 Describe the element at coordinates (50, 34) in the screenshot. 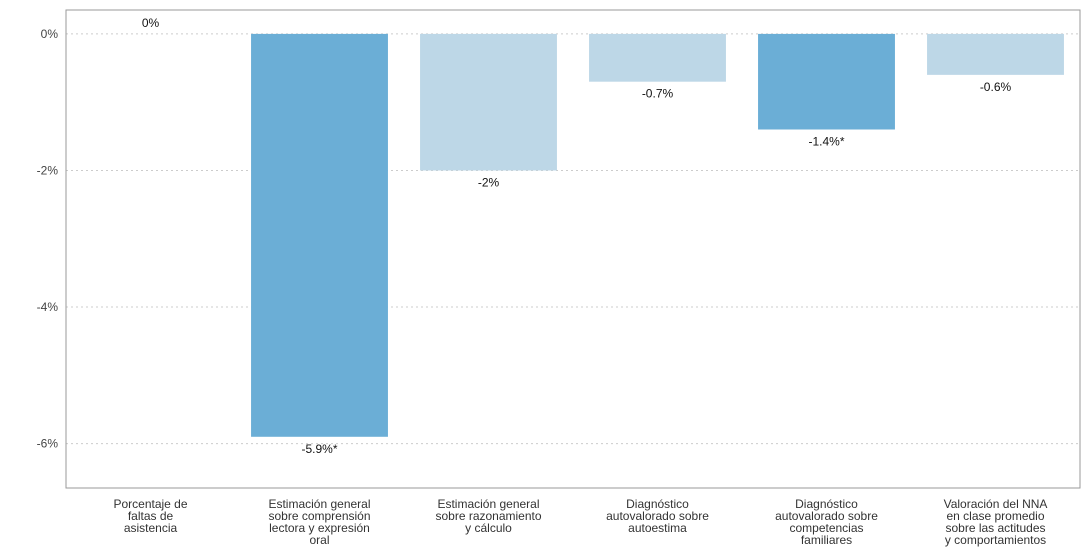

I see `y-tick-label: 0%` at that location.